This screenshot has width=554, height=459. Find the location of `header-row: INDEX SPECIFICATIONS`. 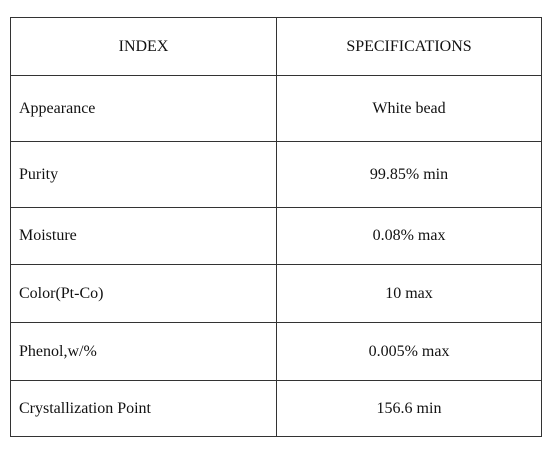

header-row: INDEX SPECIFICATIONS is located at coordinates (276, 46).